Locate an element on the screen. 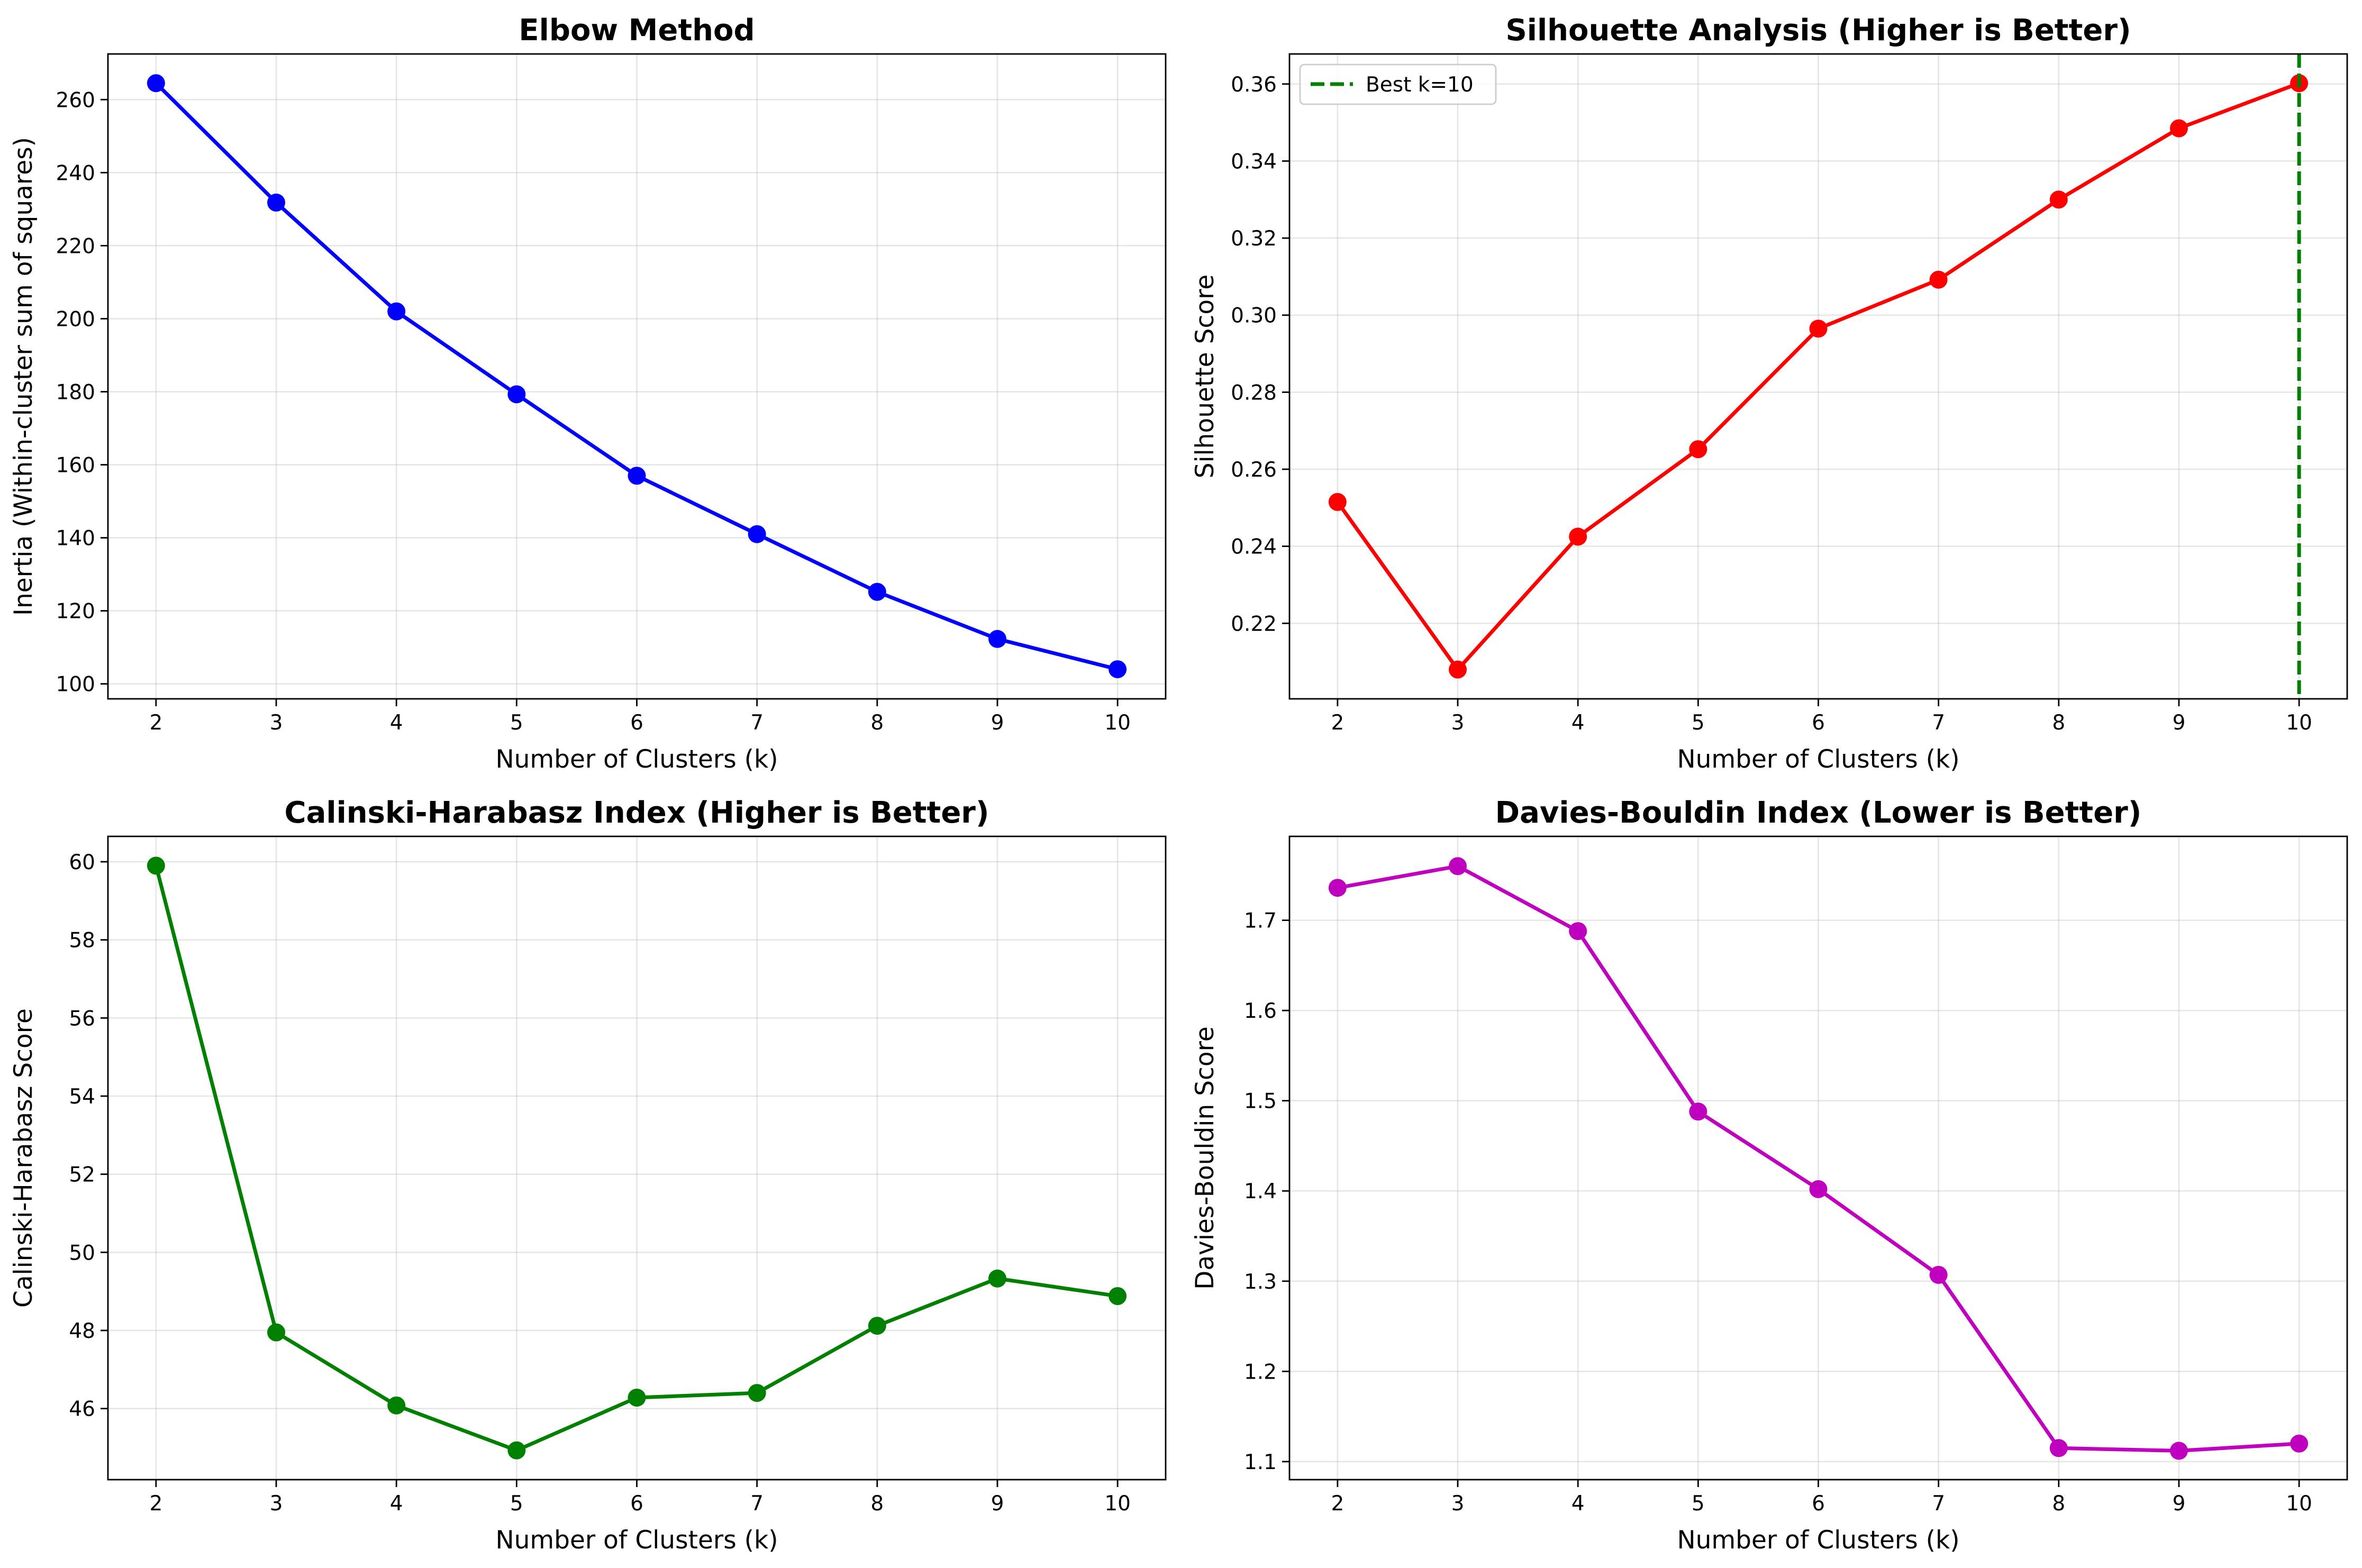  y-tick-label: 58 is located at coordinates (82, 941).